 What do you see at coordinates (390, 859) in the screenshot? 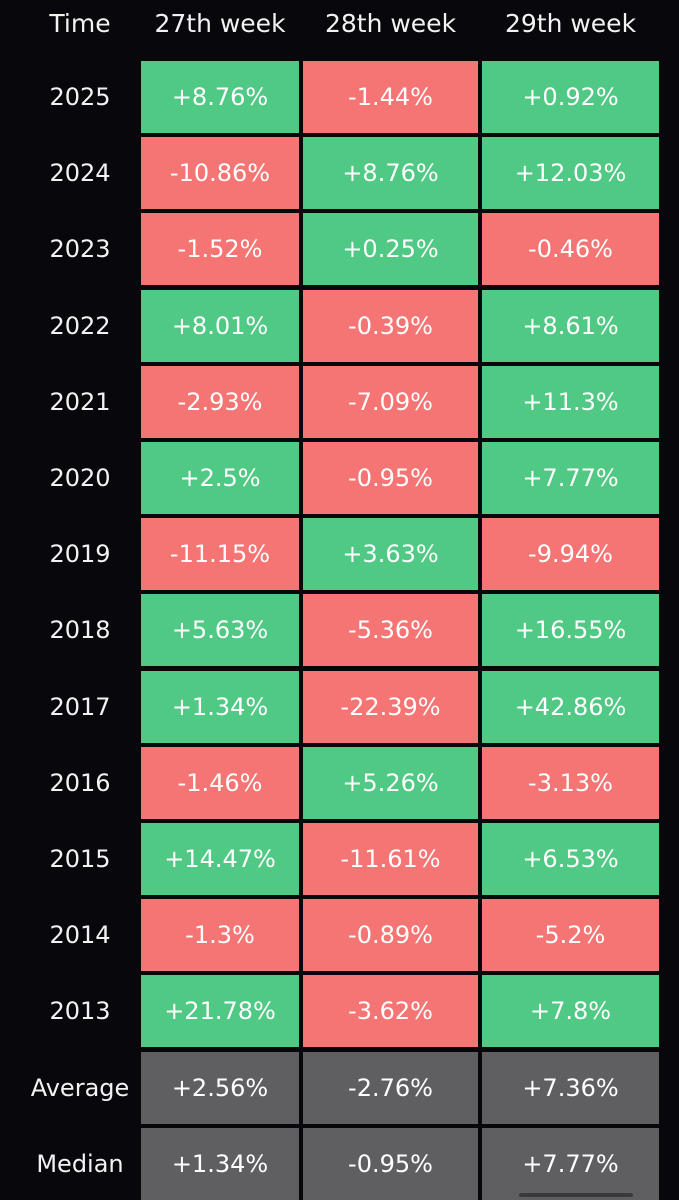
I see `return-cell: -11.61%` at bounding box center [390, 859].